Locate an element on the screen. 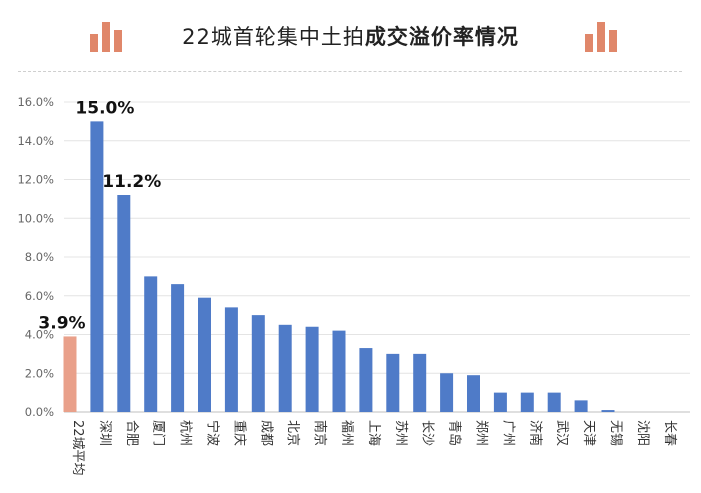 This screenshot has width=701, height=493. data-label: 15.0% is located at coordinates (104, 108).